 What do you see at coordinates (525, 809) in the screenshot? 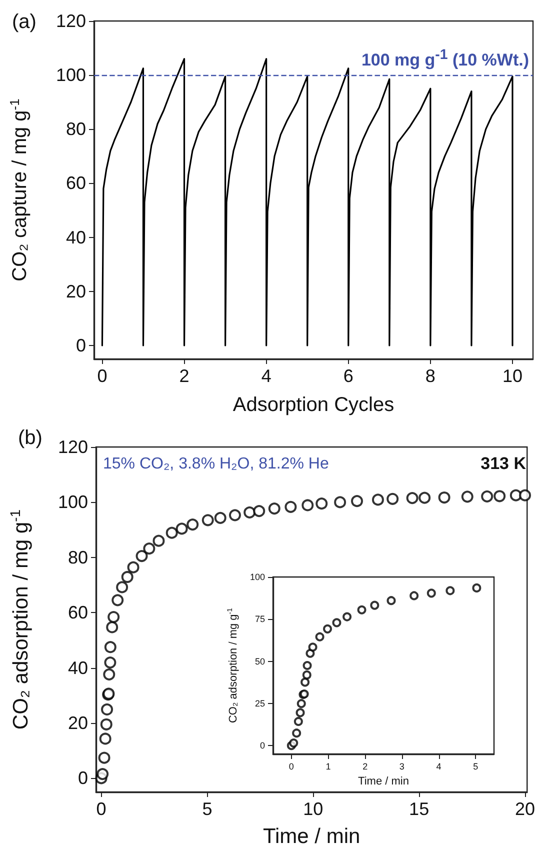
I see `x-tick-label: 20` at bounding box center [525, 809].